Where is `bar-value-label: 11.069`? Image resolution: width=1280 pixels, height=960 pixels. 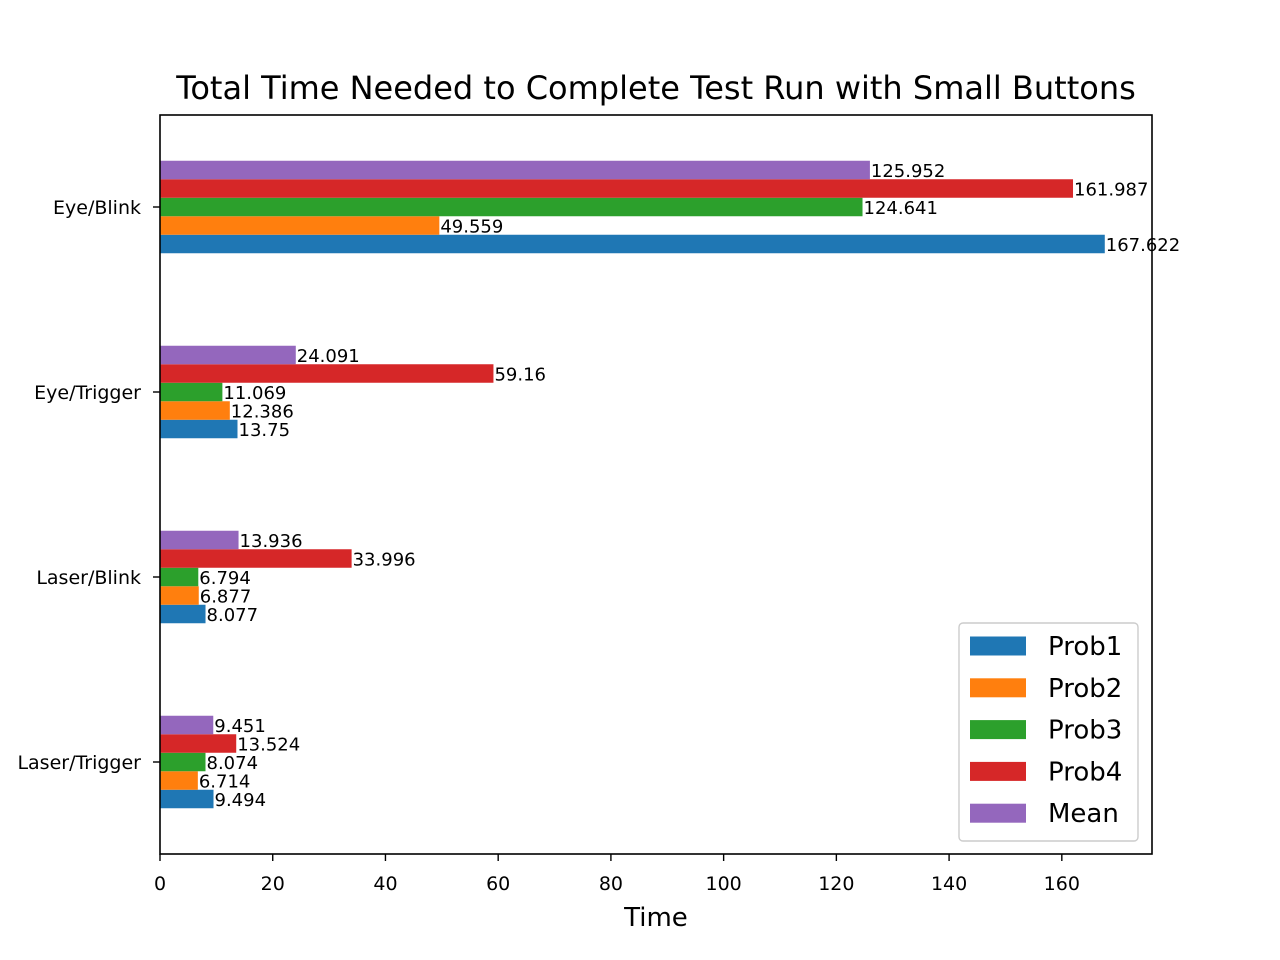
bar-value-label: 11.069 is located at coordinates (254, 393).